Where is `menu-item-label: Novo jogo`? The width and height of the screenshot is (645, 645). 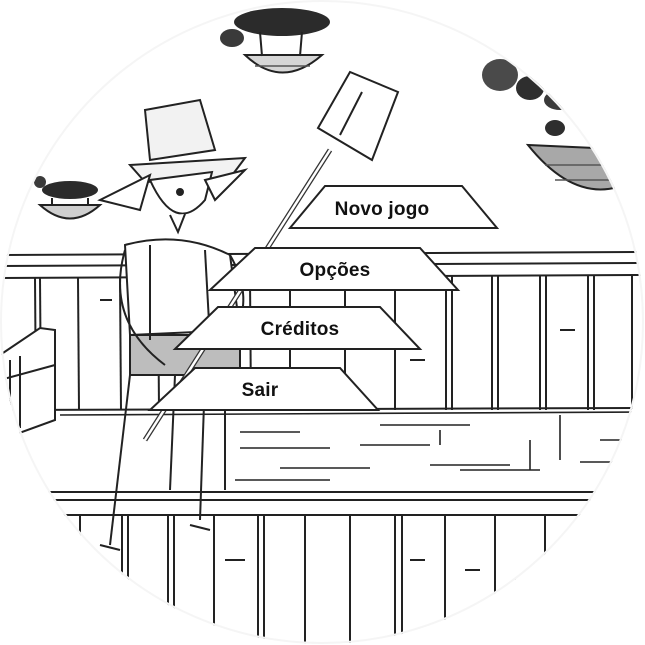 menu-item-label: Novo jogo is located at coordinates (382, 209).